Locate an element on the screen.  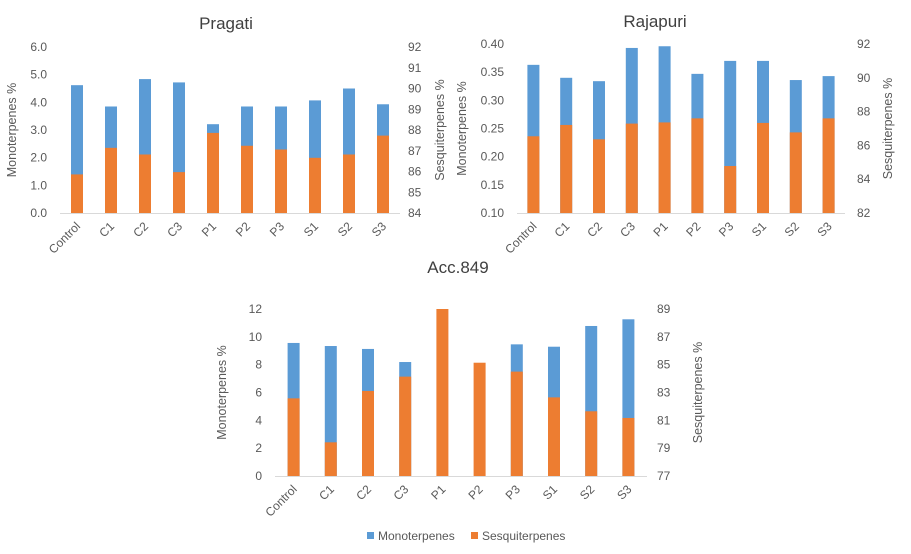
y-tick-label: 5.0 is located at coordinates (38, 75).